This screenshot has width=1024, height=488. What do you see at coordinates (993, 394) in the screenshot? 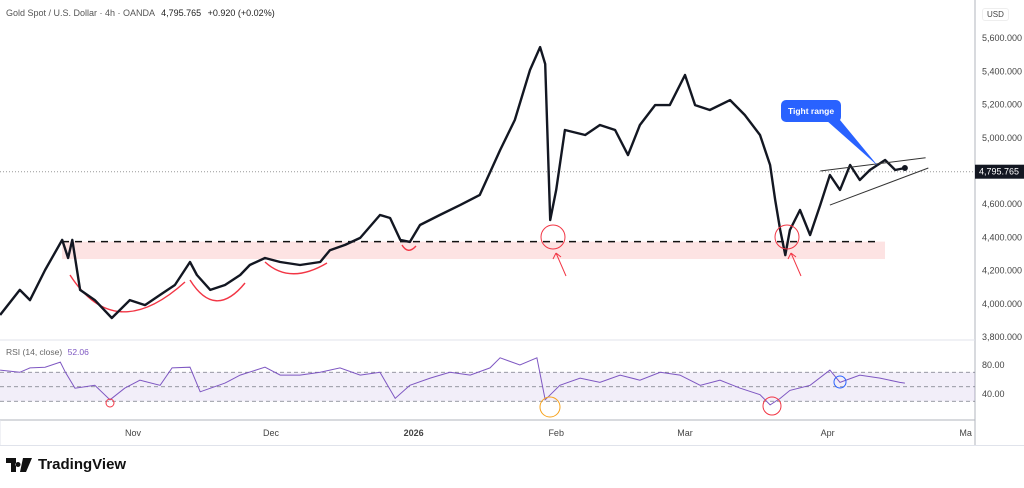
I see `rsi-tick-label: 40.00` at bounding box center [993, 394].